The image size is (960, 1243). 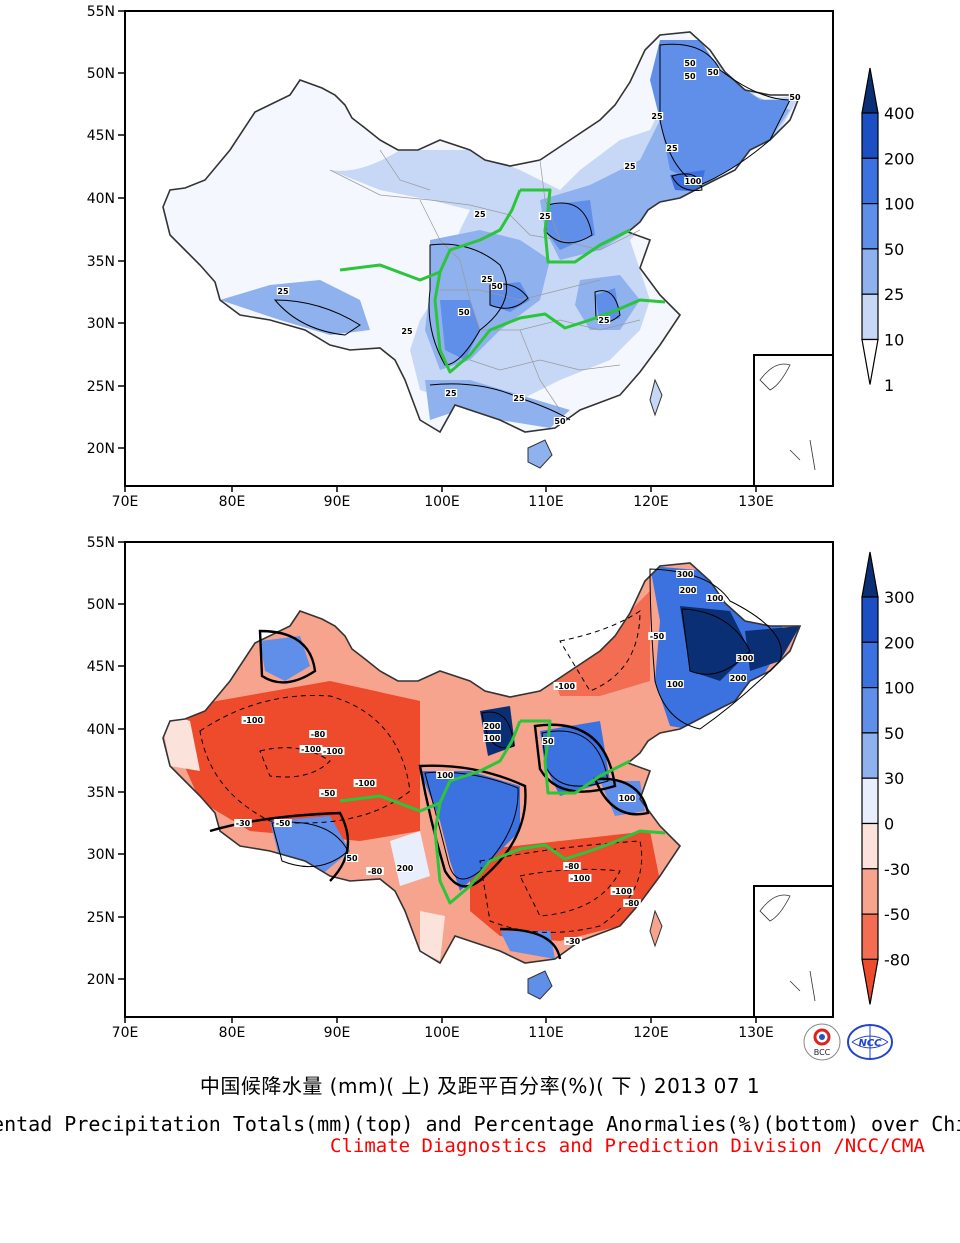 What do you see at coordinates (894, 340) in the screenshot?
I see `legend-label: 10` at bounding box center [894, 340].